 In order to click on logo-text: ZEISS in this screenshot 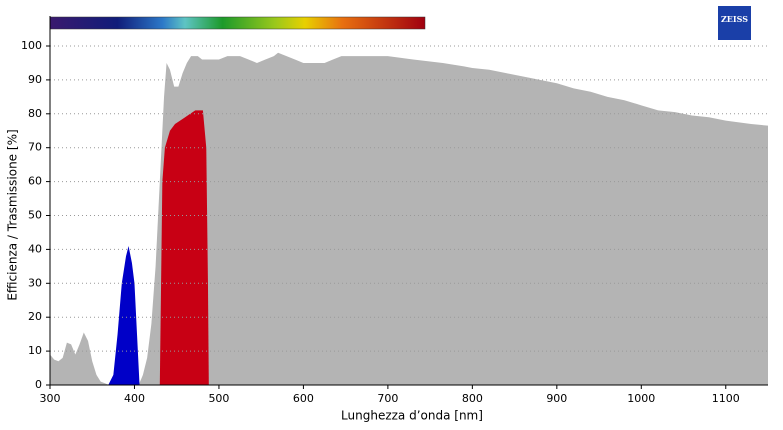, I will do `click(734, 19)`.